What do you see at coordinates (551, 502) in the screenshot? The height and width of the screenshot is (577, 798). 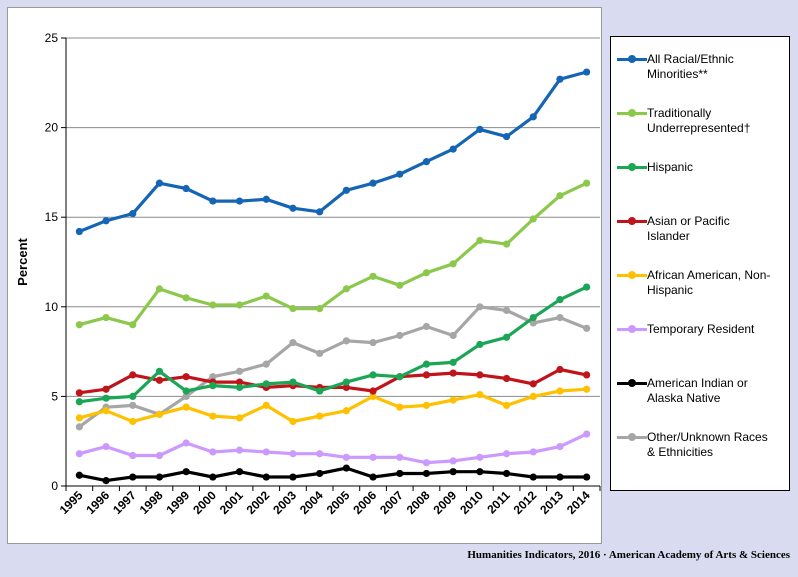 I see `x-tick-label: 2013` at bounding box center [551, 502].